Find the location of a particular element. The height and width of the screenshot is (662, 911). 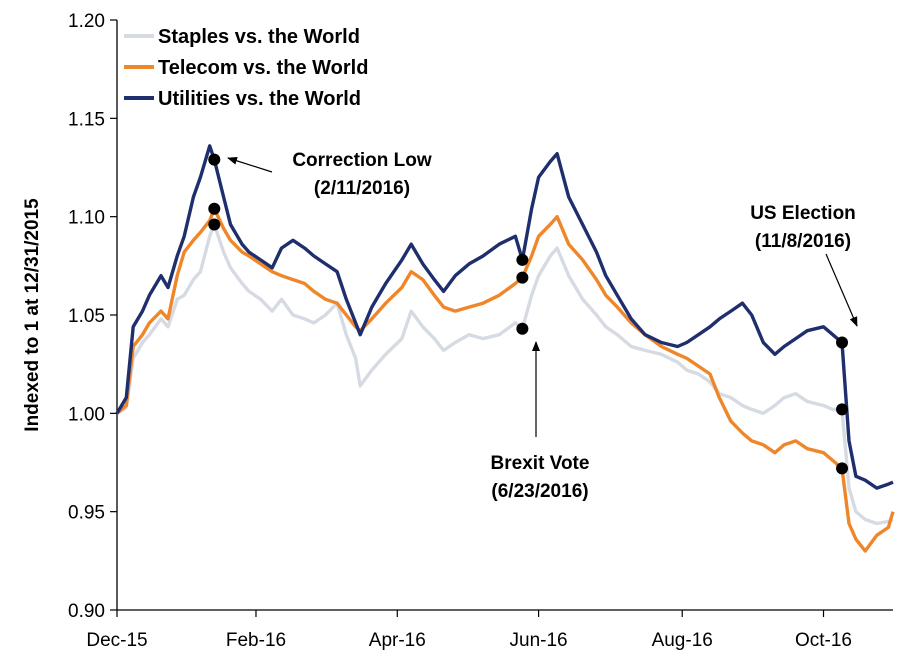

annotation-label: Correction Low is located at coordinates (362, 160).